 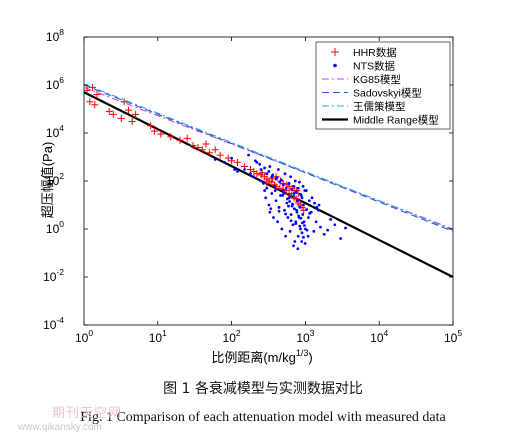 What do you see at coordinates (305, 336) in the screenshot?
I see `x-tick-label: 10³` at bounding box center [305, 336].